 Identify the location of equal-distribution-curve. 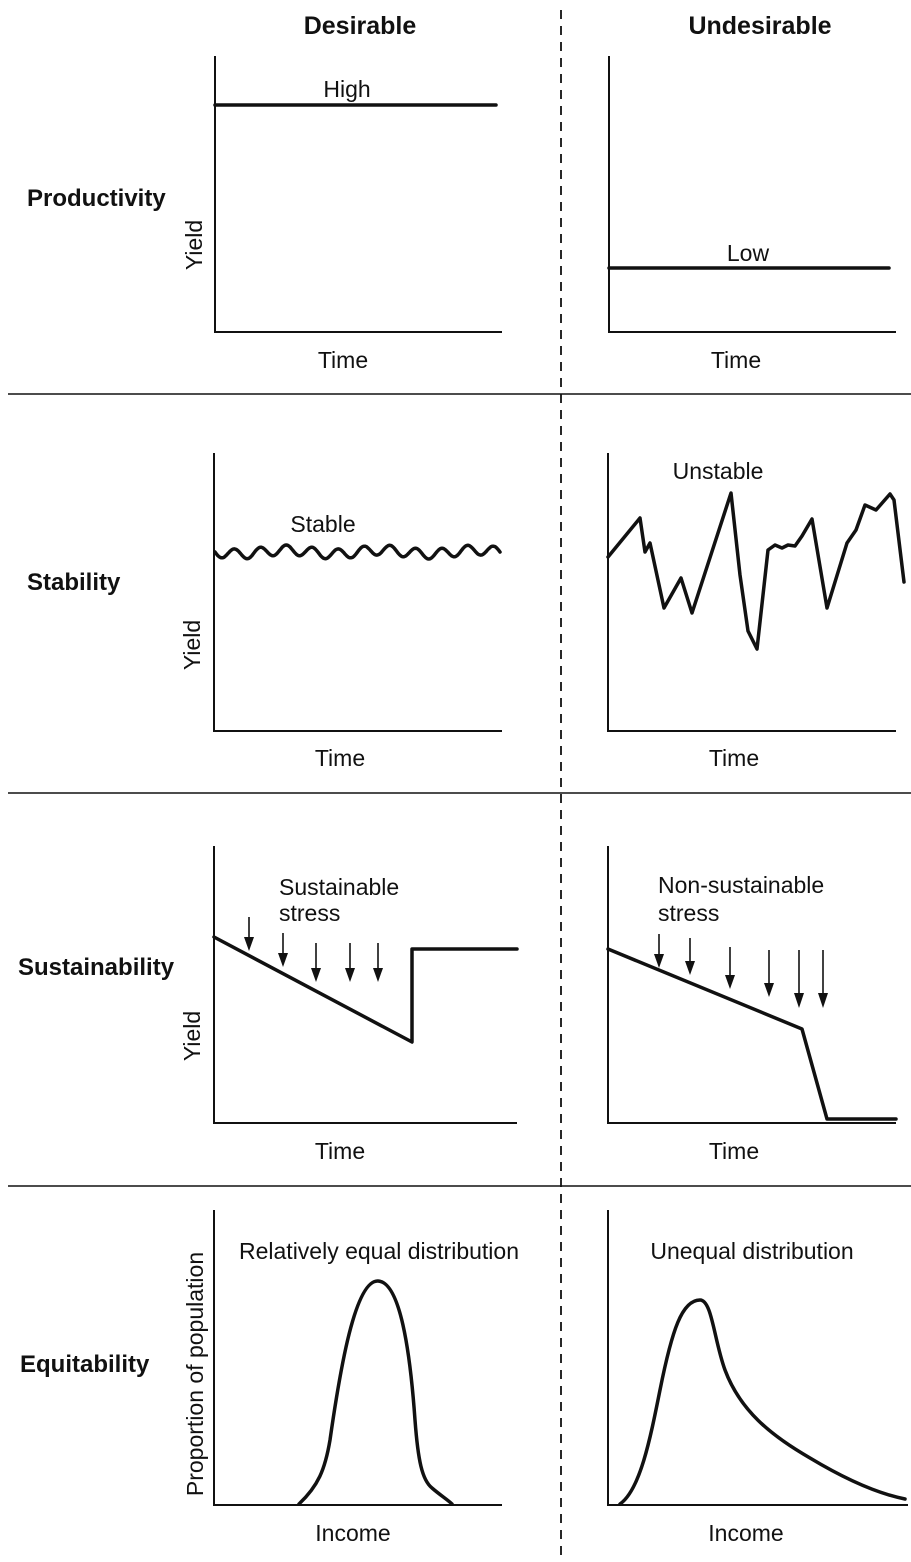
(375, 1392).